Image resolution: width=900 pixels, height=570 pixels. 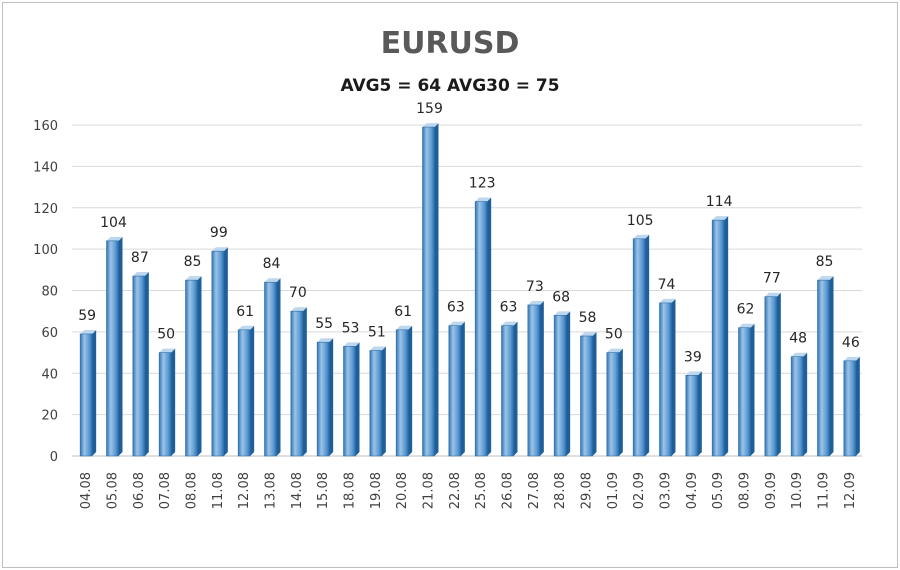 What do you see at coordinates (824, 490) in the screenshot?
I see `x-tick-label: 11.09` at bounding box center [824, 490].